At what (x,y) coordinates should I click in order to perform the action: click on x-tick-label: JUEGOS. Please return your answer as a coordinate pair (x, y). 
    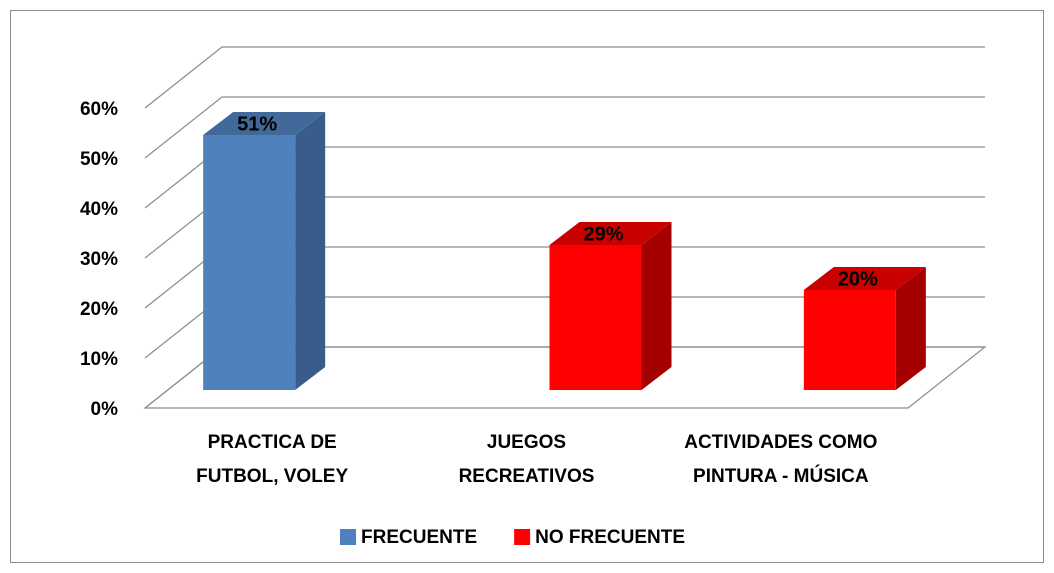
    Looking at the image, I should click on (526, 442).